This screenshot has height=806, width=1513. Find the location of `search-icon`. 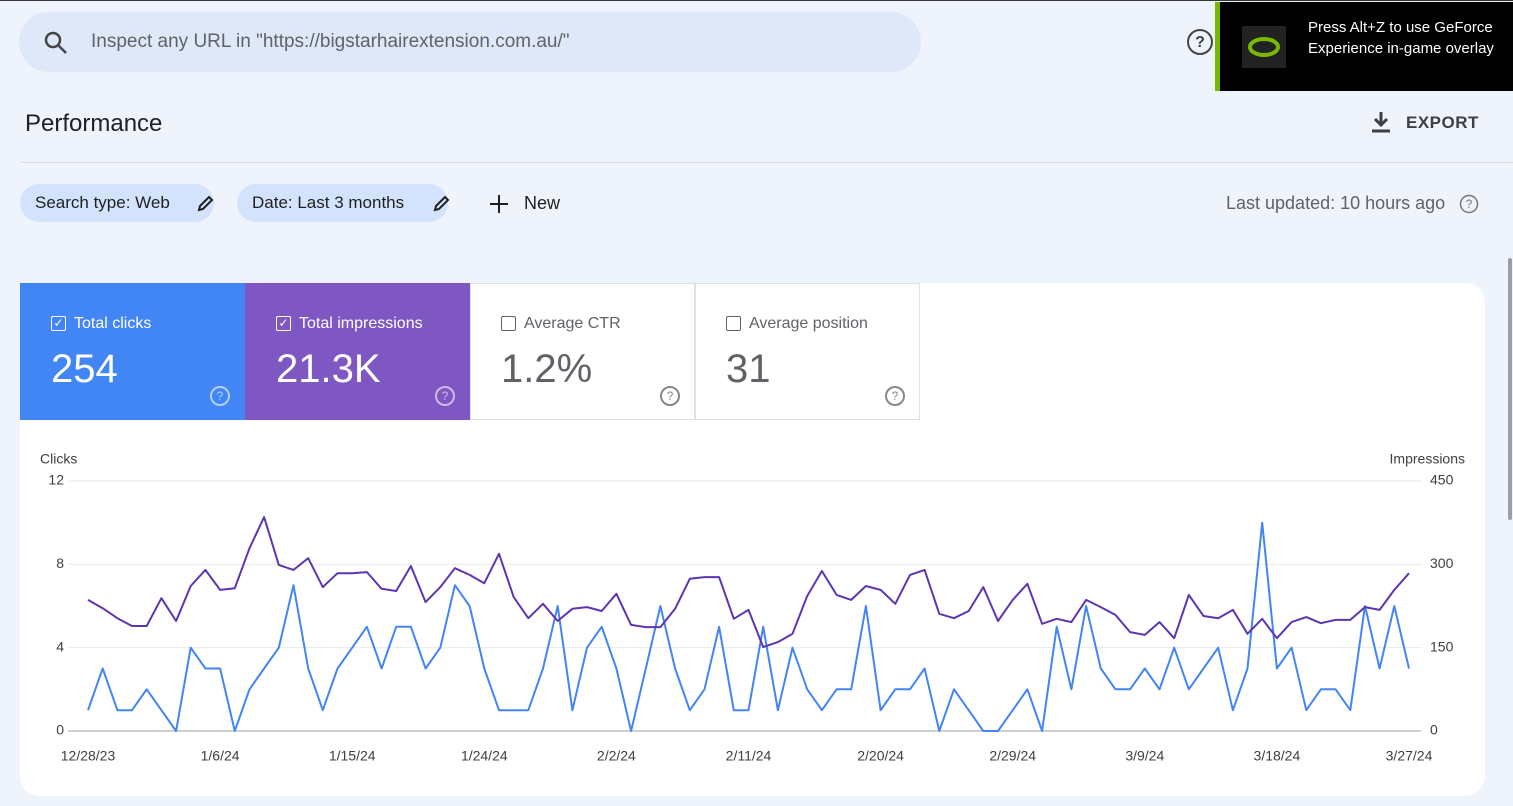

search-icon is located at coordinates (55, 42).